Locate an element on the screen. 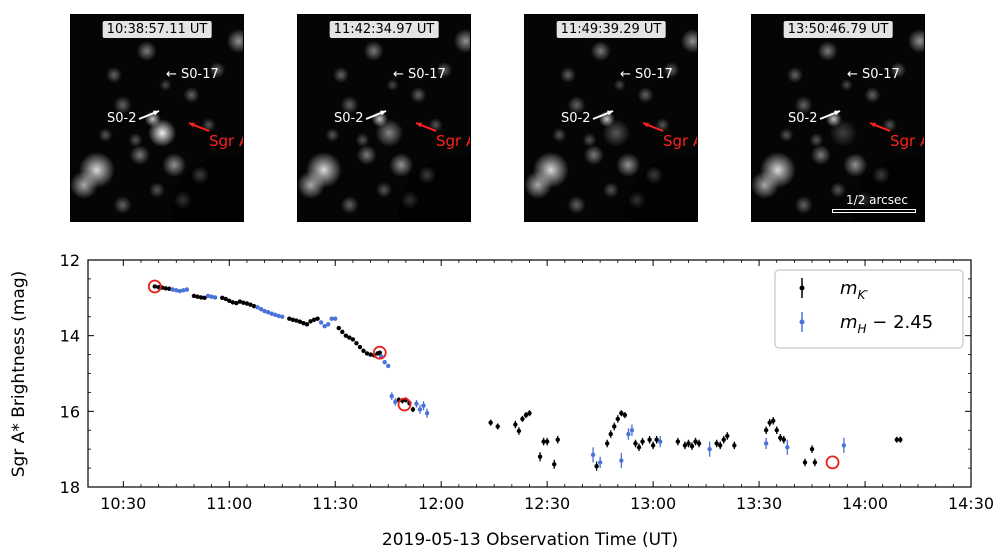 The height and width of the screenshot is (554, 1000). scale-bar is located at coordinates (874, 211).